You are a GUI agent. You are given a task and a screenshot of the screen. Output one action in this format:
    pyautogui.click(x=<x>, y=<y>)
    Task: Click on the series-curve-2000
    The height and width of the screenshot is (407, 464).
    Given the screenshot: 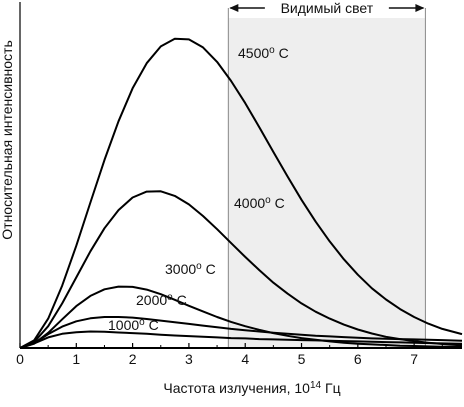 What is the action you would take?
    pyautogui.click(x=241, y=332)
    